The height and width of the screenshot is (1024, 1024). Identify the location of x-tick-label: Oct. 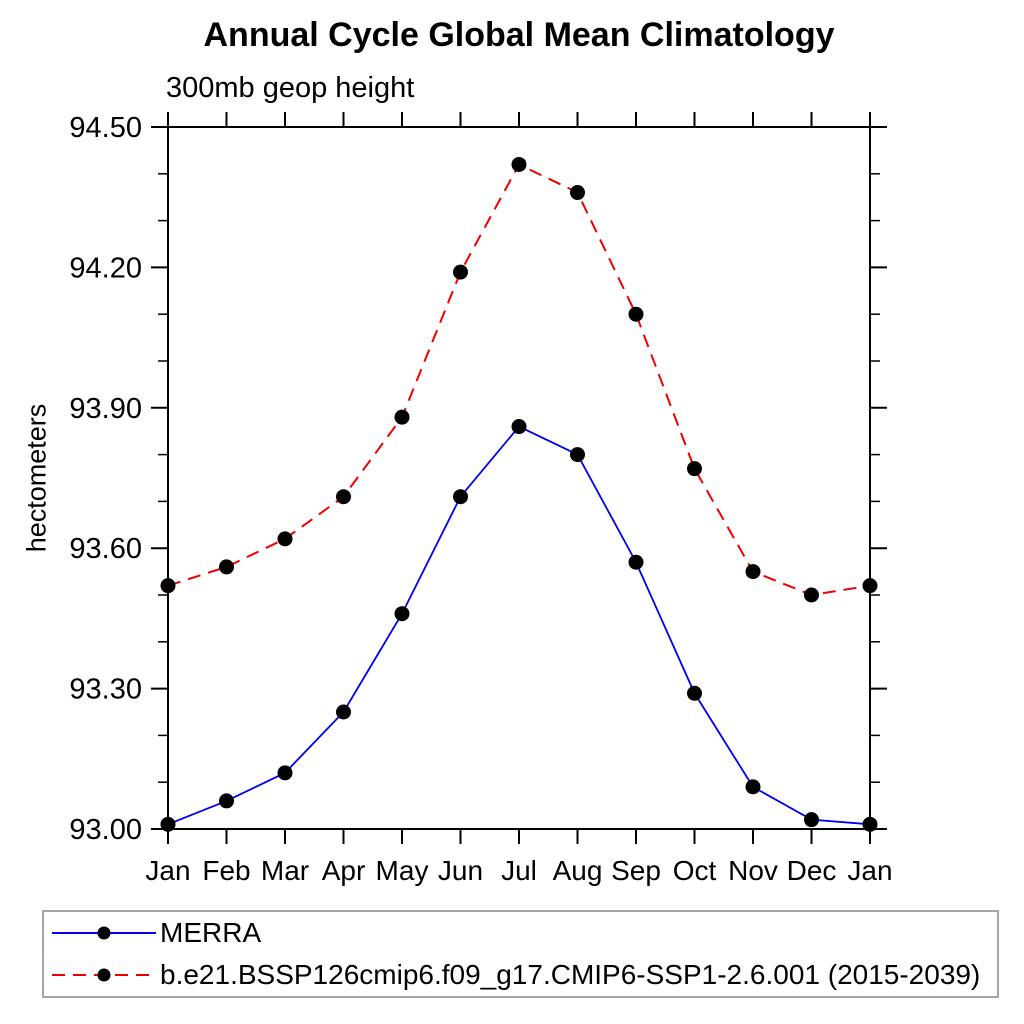
(695, 870).